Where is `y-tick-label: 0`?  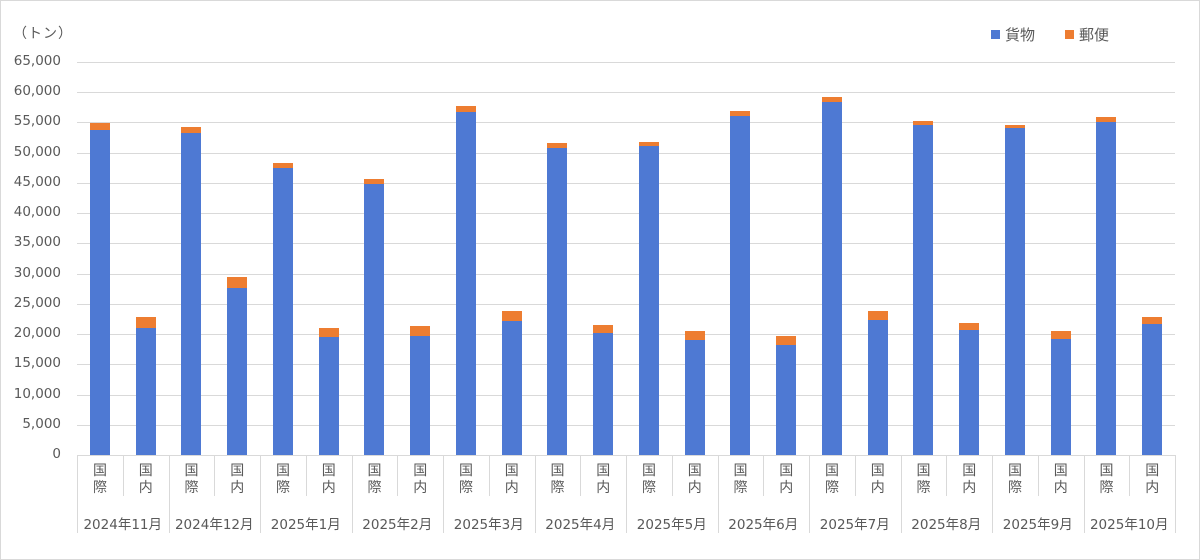 y-tick-label: 0 is located at coordinates (56, 454).